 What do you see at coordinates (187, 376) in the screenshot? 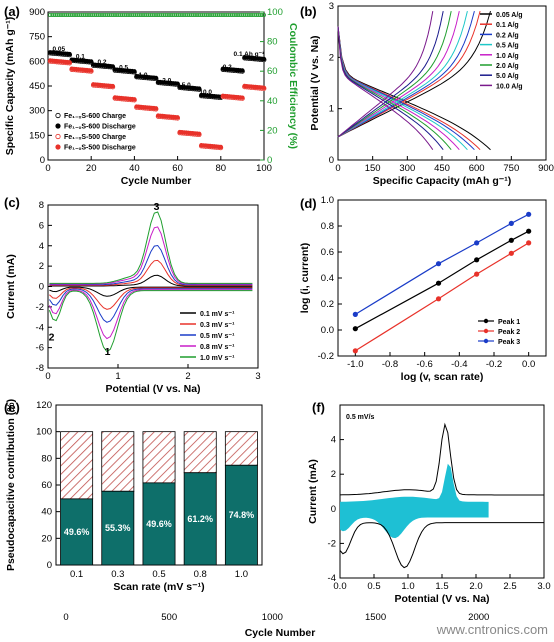
I see `x-tick-label: 2` at bounding box center [187, 376].